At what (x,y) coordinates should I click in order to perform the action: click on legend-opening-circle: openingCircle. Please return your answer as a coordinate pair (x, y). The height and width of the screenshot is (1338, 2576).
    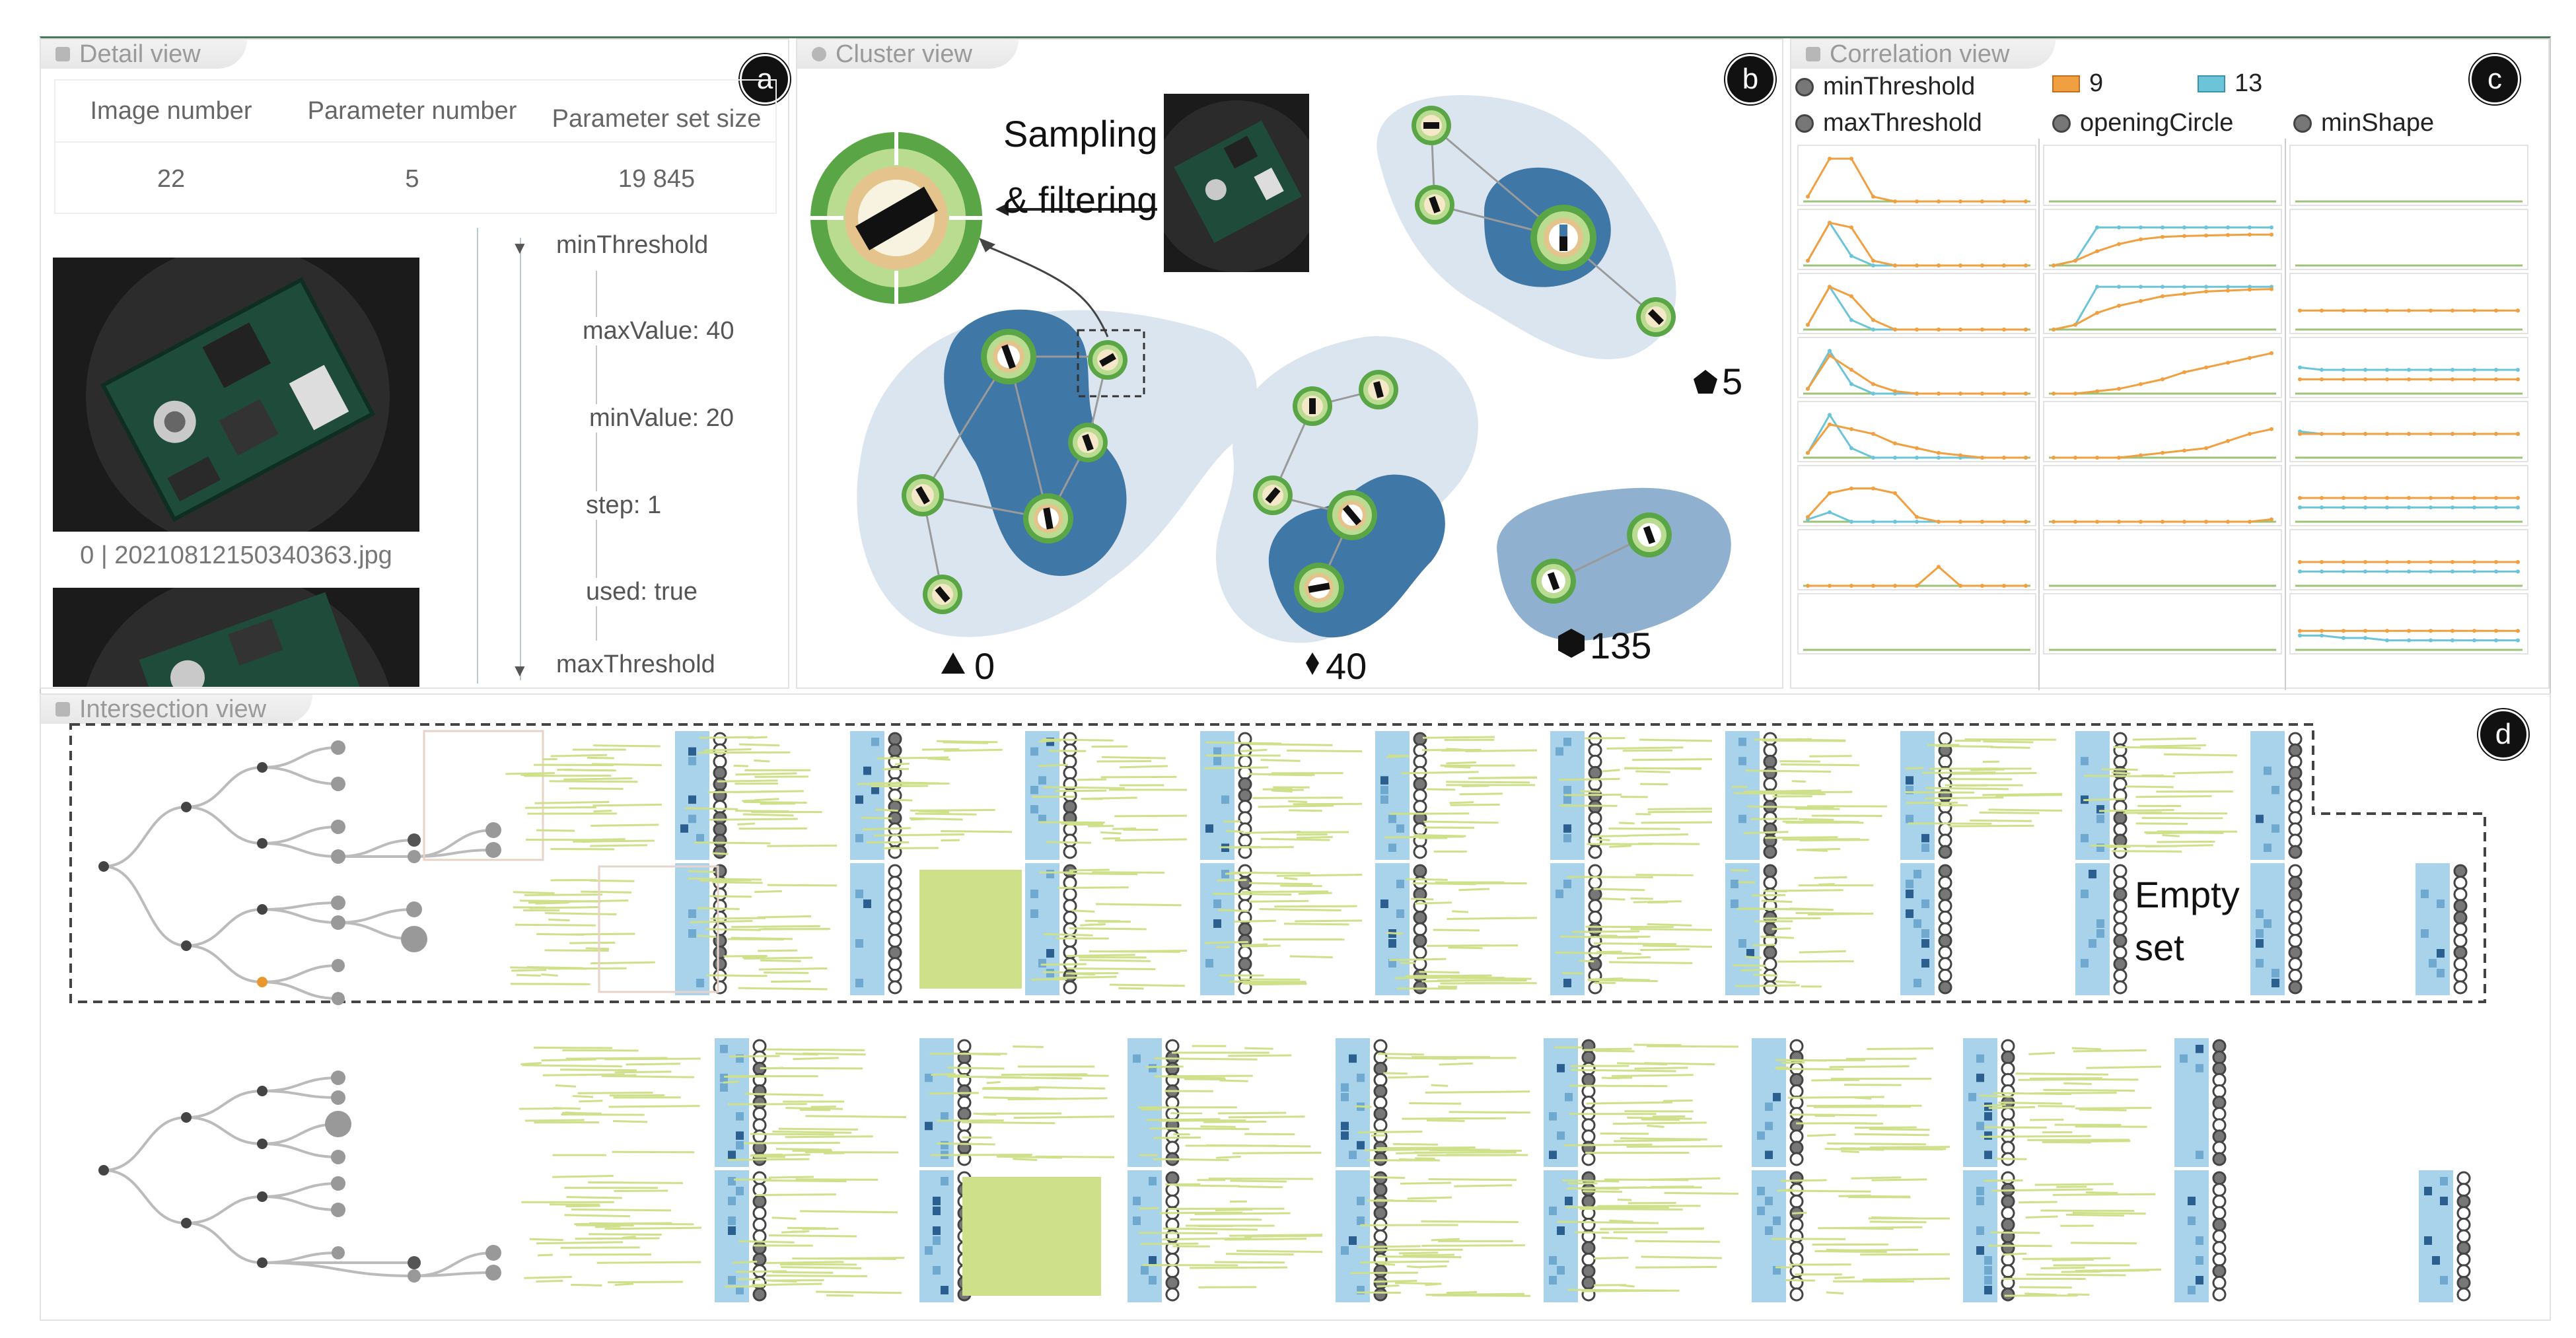
    Looking at the image, I should click on (2142, 123).